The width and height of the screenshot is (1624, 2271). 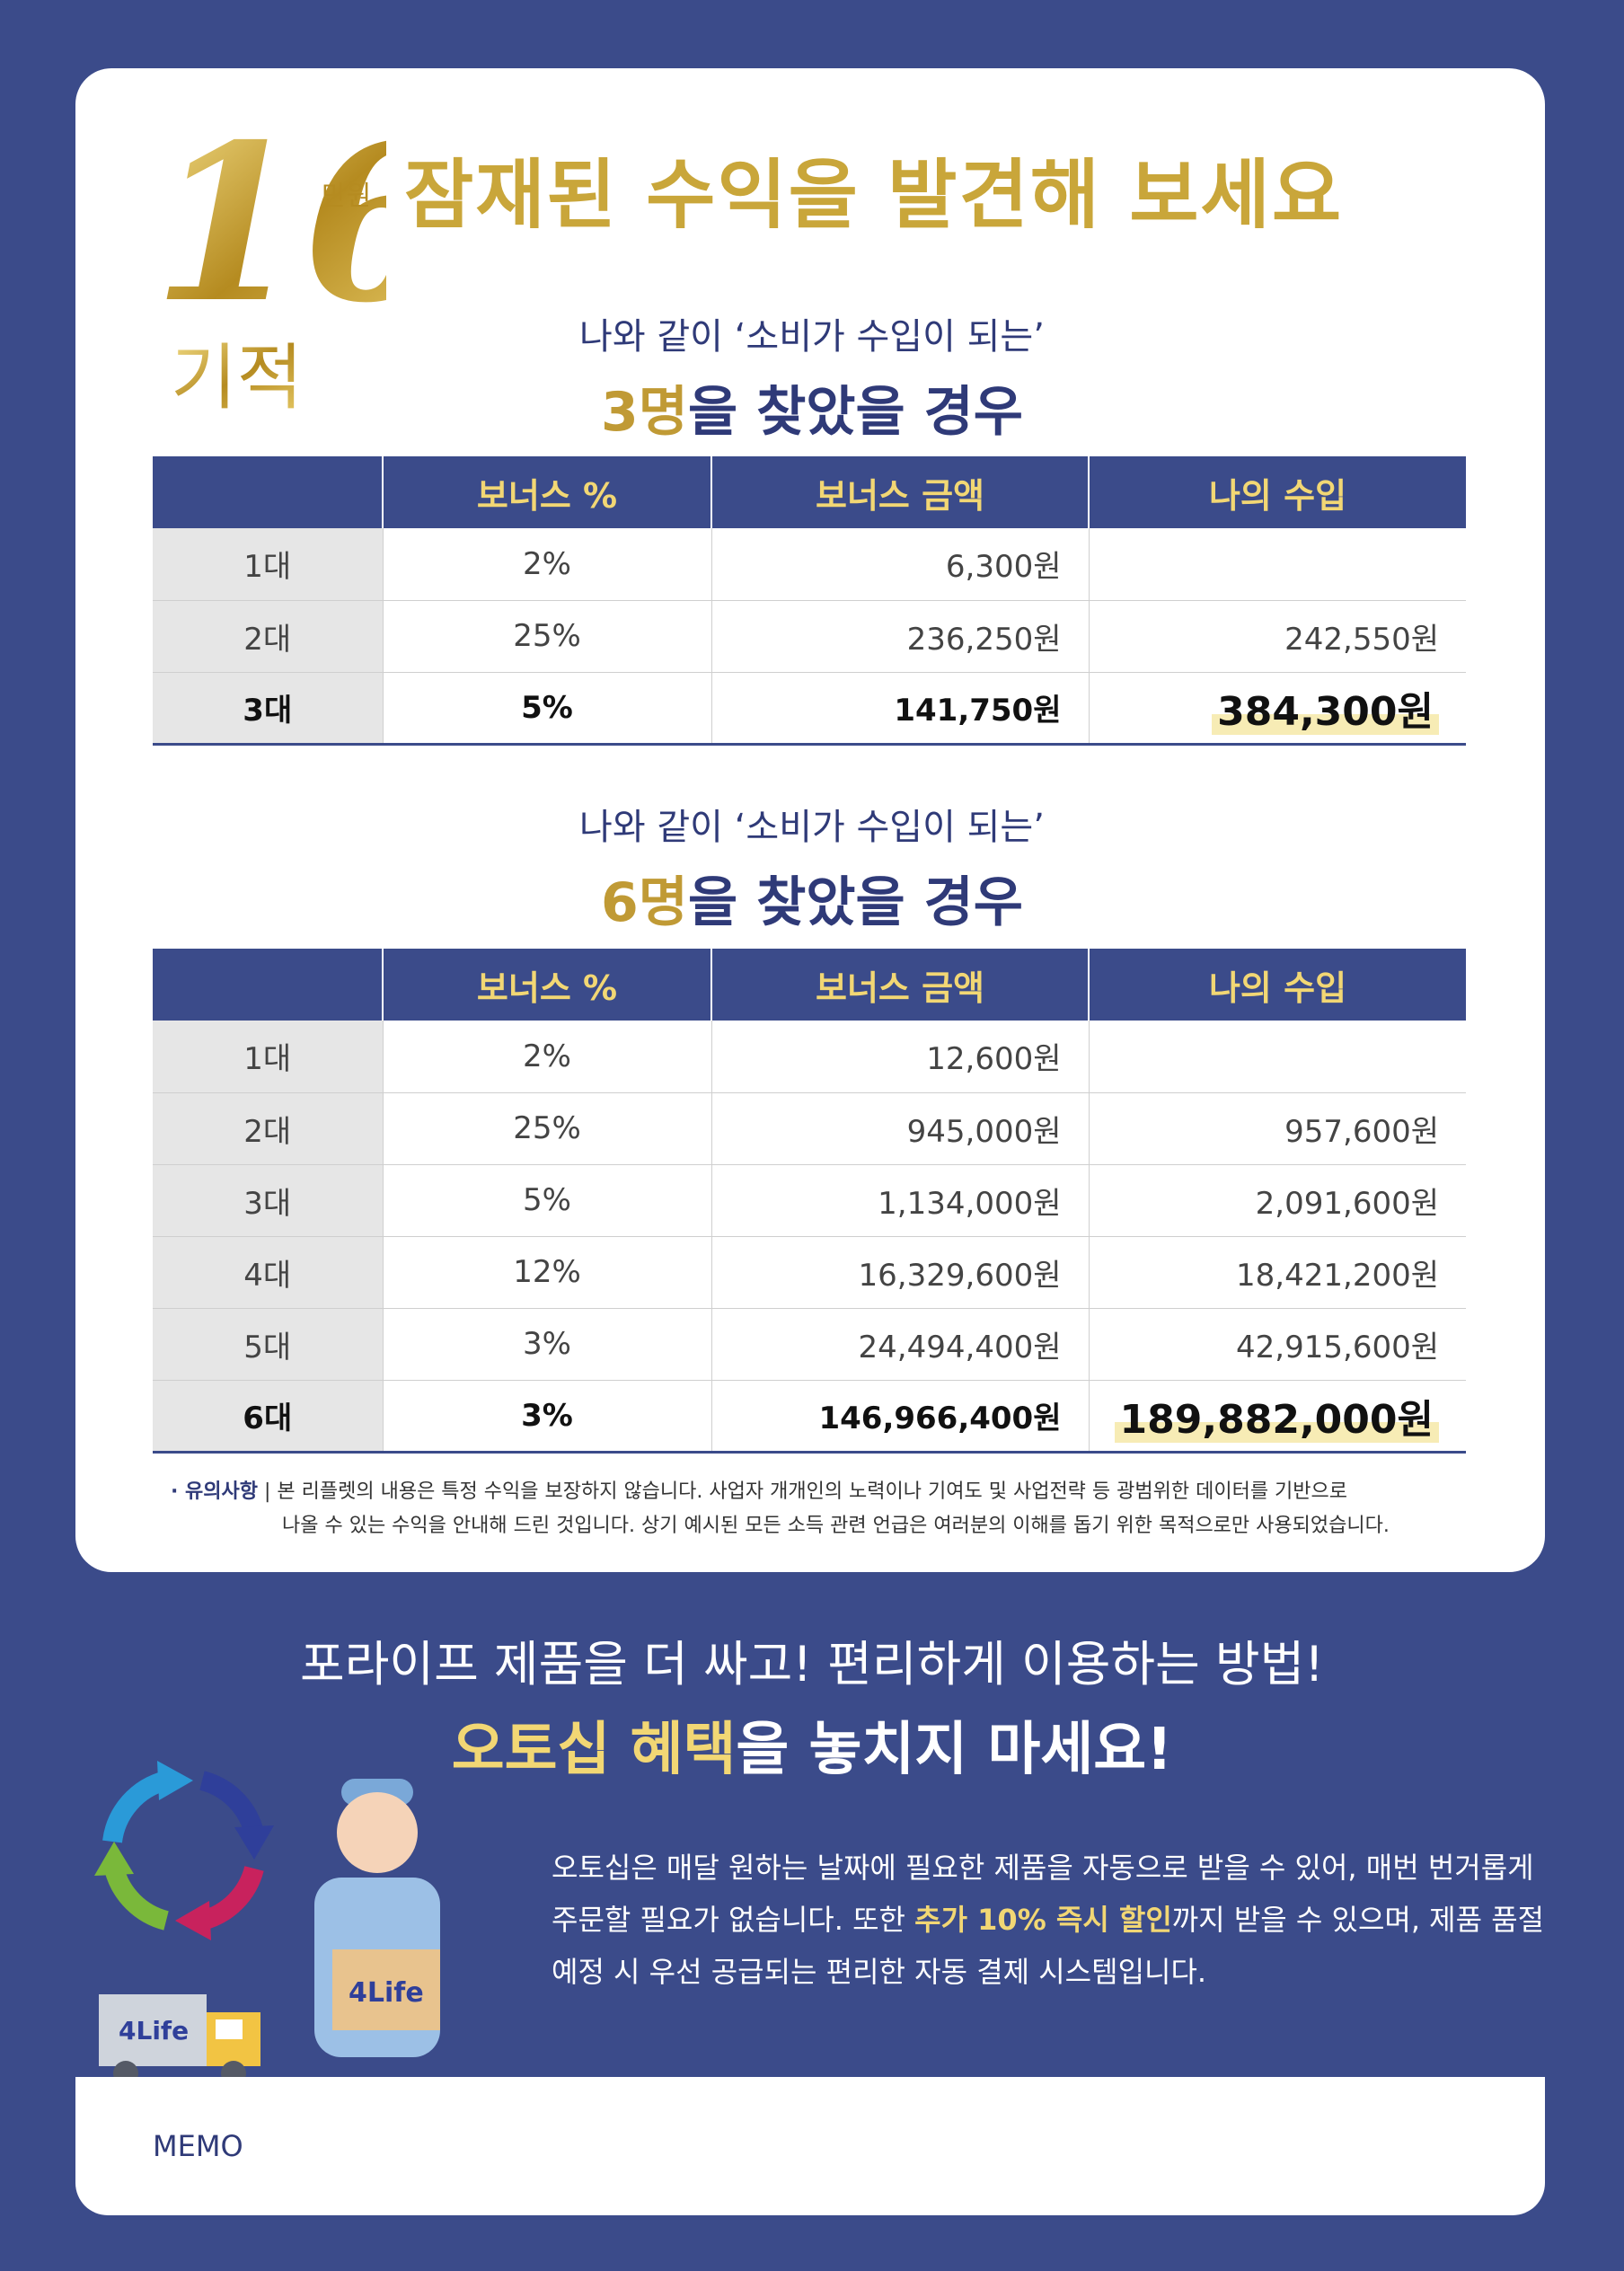 I want to click on section2-title: 6명을 찾았을 경우, so click(x=812, y=898).